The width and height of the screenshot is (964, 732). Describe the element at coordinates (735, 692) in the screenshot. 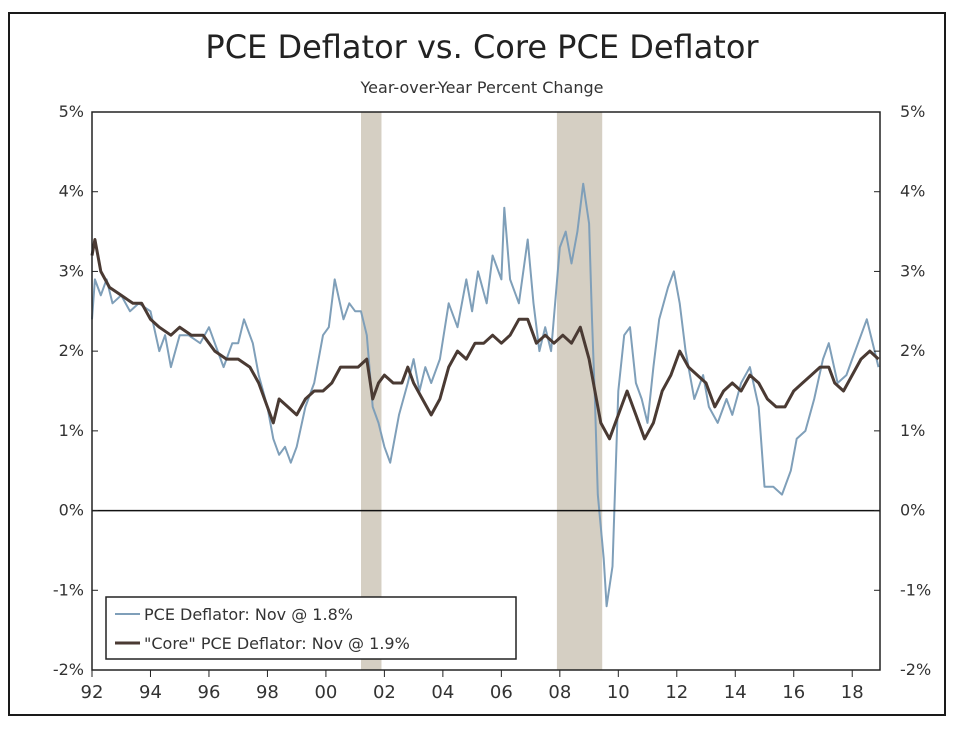

I see `x-tick-label: 14` at that location.